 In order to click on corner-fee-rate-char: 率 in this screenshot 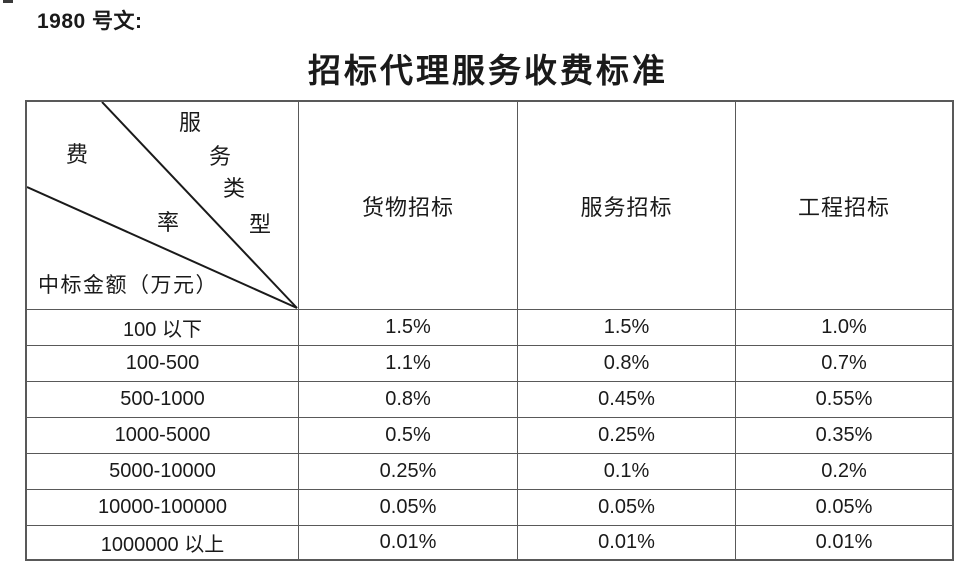, I will do `click(168, 222)`.